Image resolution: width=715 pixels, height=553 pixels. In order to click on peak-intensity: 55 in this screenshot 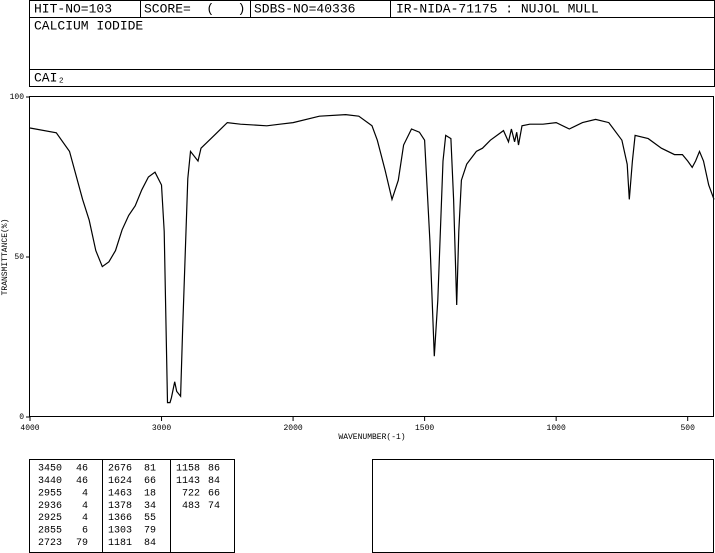, I will do `click(150, 518)`.